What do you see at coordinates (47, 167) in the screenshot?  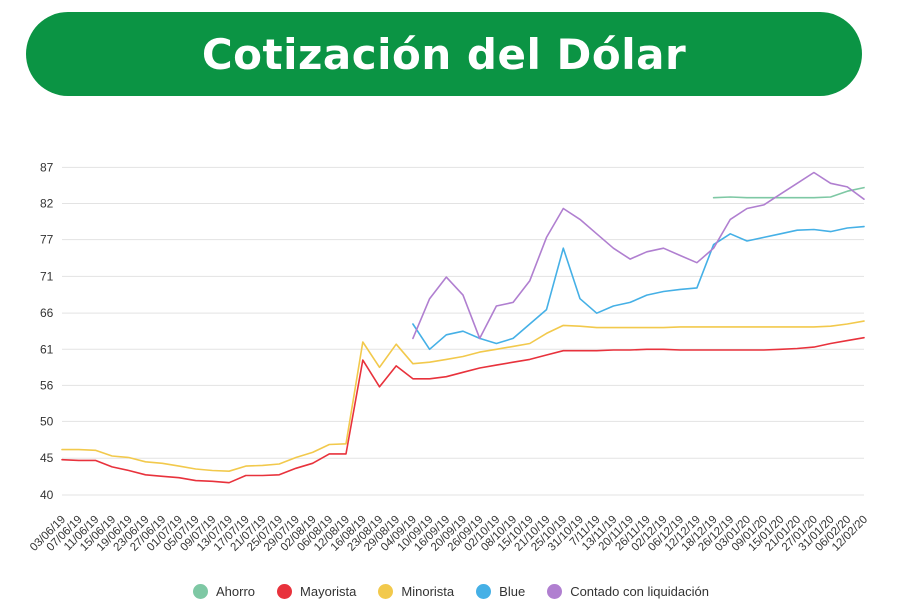 I see `y-tick-label: 87` at bounding box center [47, 167].